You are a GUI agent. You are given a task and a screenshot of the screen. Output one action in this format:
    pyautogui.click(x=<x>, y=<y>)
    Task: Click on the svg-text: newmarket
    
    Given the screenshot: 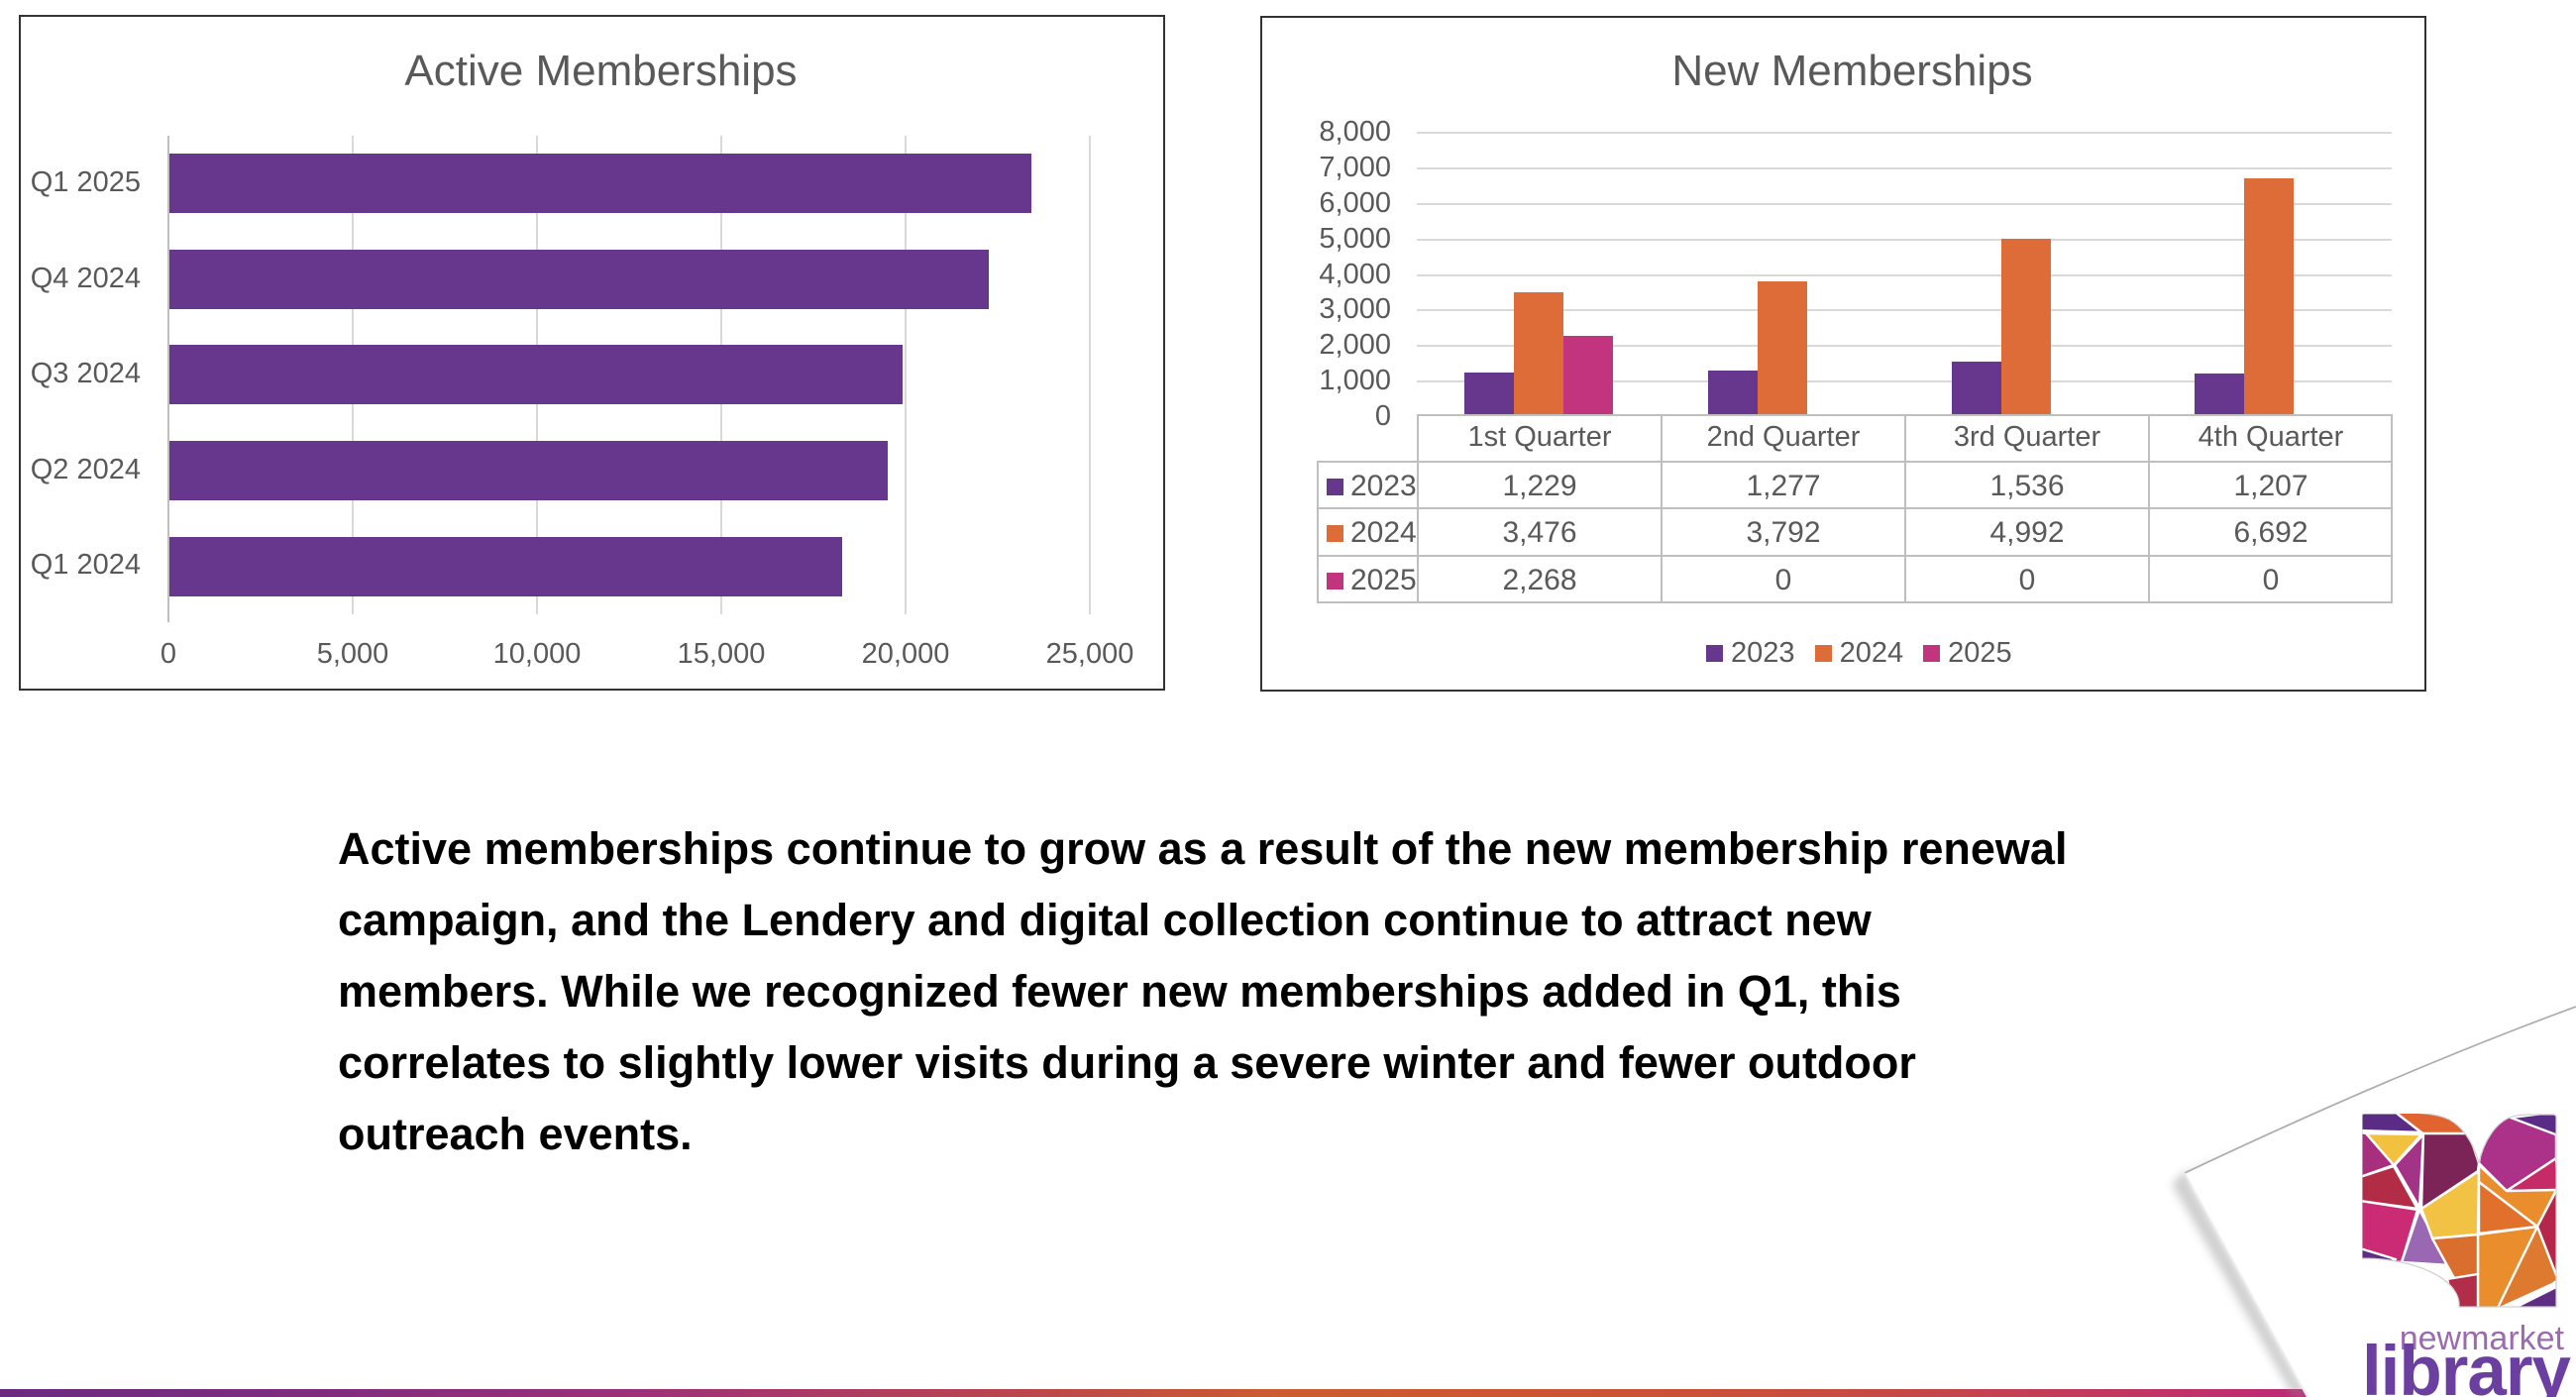 What is the action you would take?
    pyautogui.click(x=2482, y=1339)
    